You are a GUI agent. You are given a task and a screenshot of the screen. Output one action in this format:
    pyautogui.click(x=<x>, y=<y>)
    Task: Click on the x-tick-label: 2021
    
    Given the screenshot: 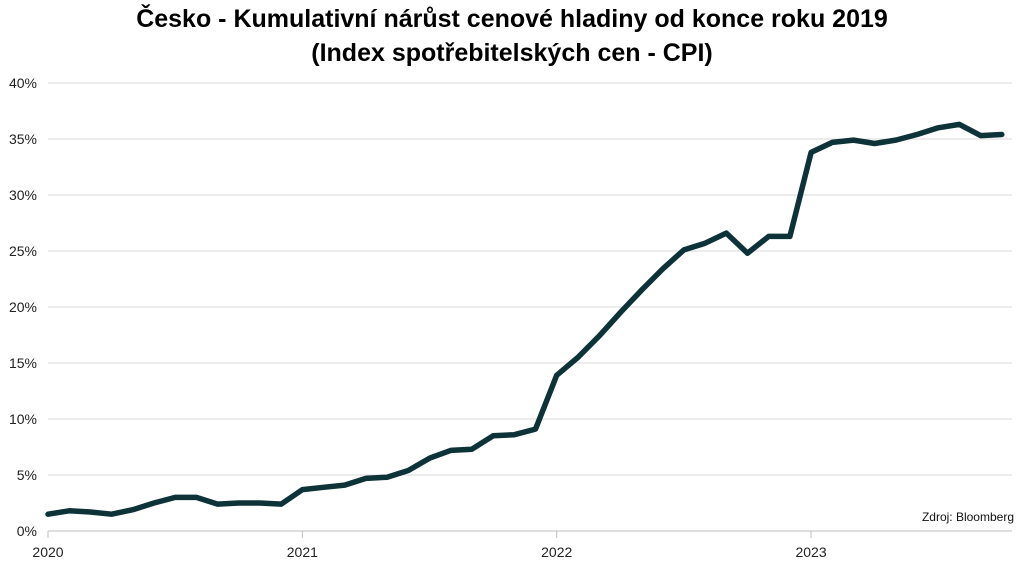 What is the action you would take?
    pyautogui.click(x=302, y=552)
    